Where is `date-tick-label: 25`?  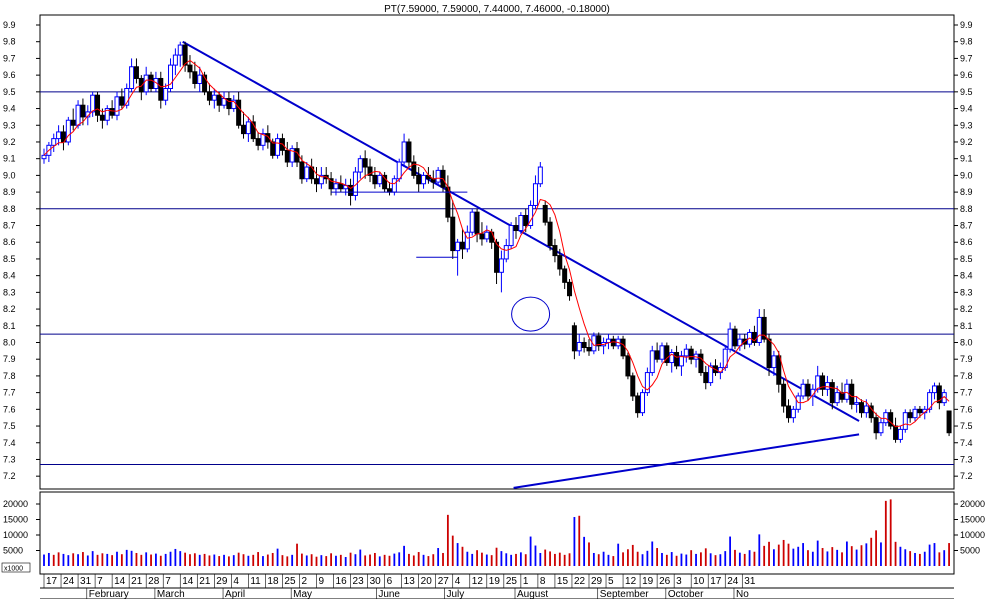 date-tick-label: 25 is located at coordinates (512, 581).